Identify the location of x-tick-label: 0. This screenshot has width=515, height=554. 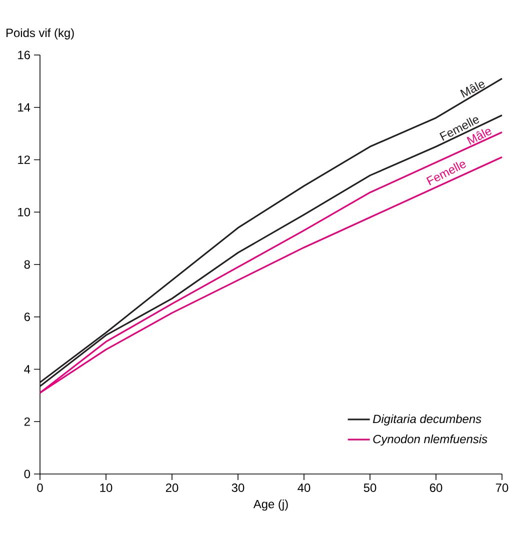
(40, 488).